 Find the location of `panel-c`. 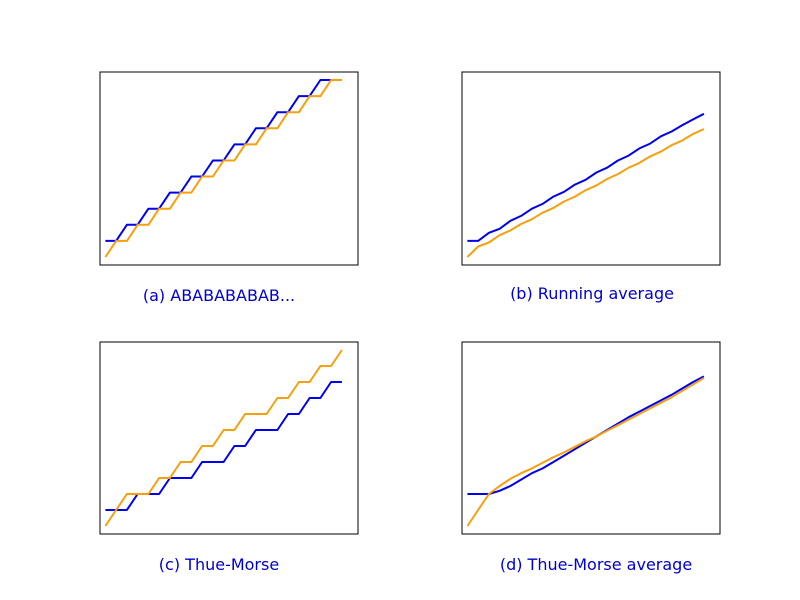

panel-c is located at coordinates (229, 438).